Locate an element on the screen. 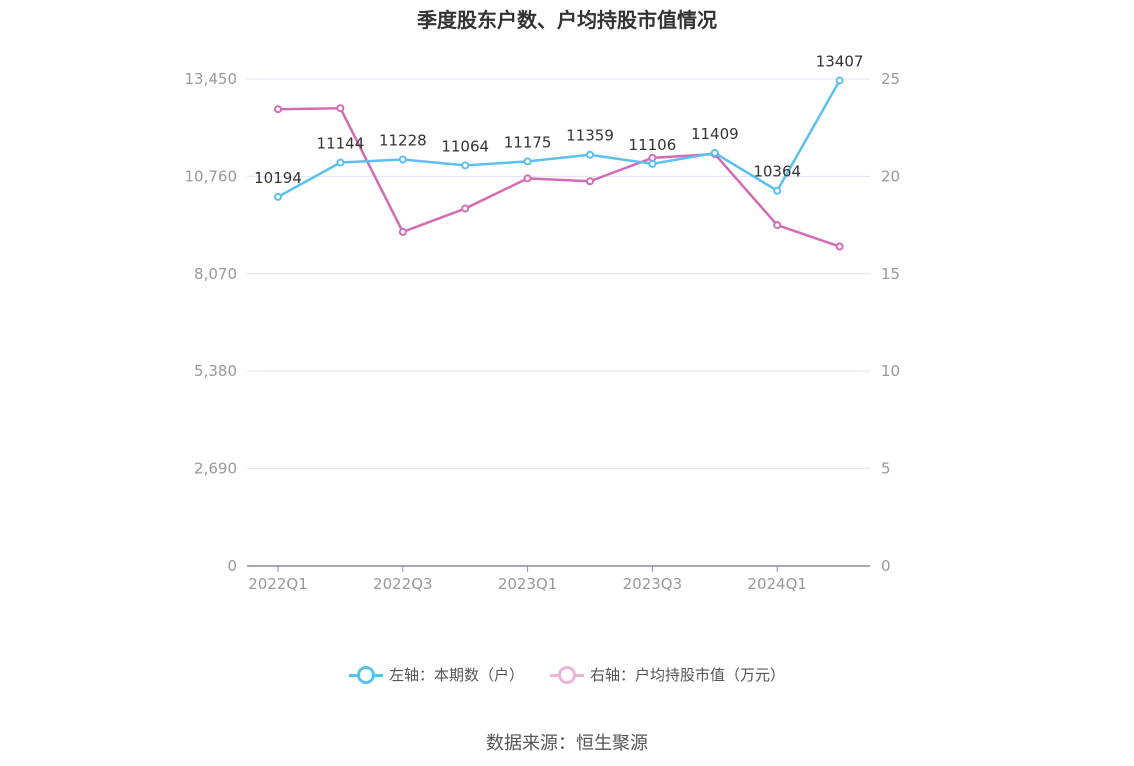 This screenshot has width=1134, height=766. y-left-tick-label: 0 is located at coordinates (232, 566).